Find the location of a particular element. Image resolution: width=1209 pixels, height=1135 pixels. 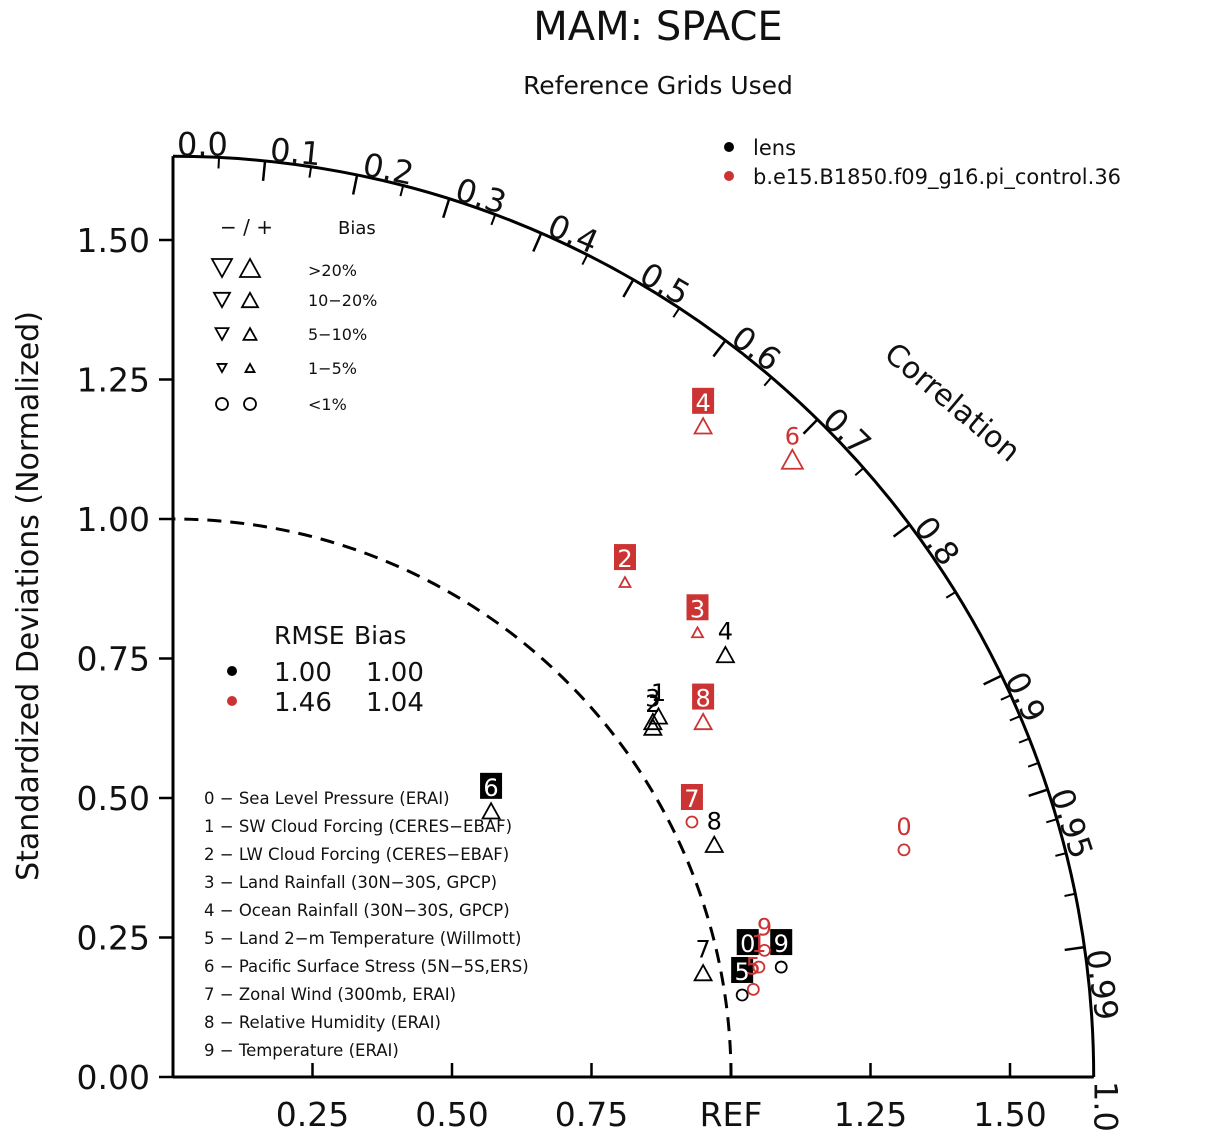

data-point-pi-control-6: 6 is located at coordinates (792, 446).